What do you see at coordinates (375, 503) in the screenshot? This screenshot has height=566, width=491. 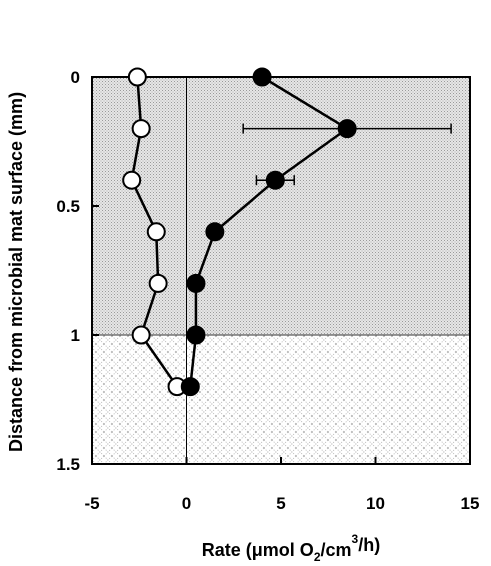 I see `x-tick-label: 10` at bounding box center [375, 503].